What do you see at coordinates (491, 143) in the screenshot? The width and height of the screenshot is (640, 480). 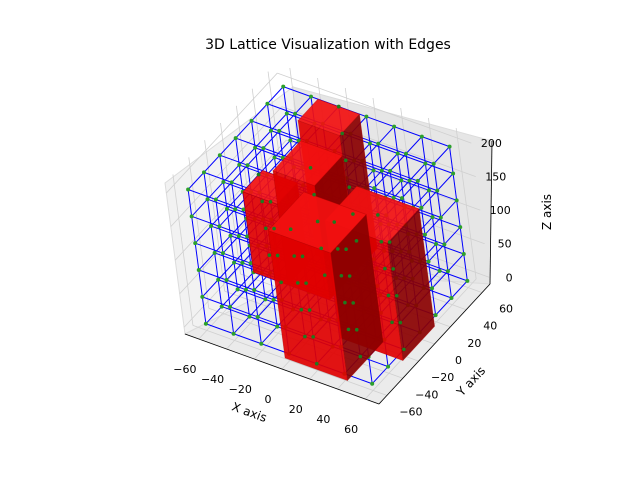 I see `z-tick-label: 200` at bounding box center [491, 143].